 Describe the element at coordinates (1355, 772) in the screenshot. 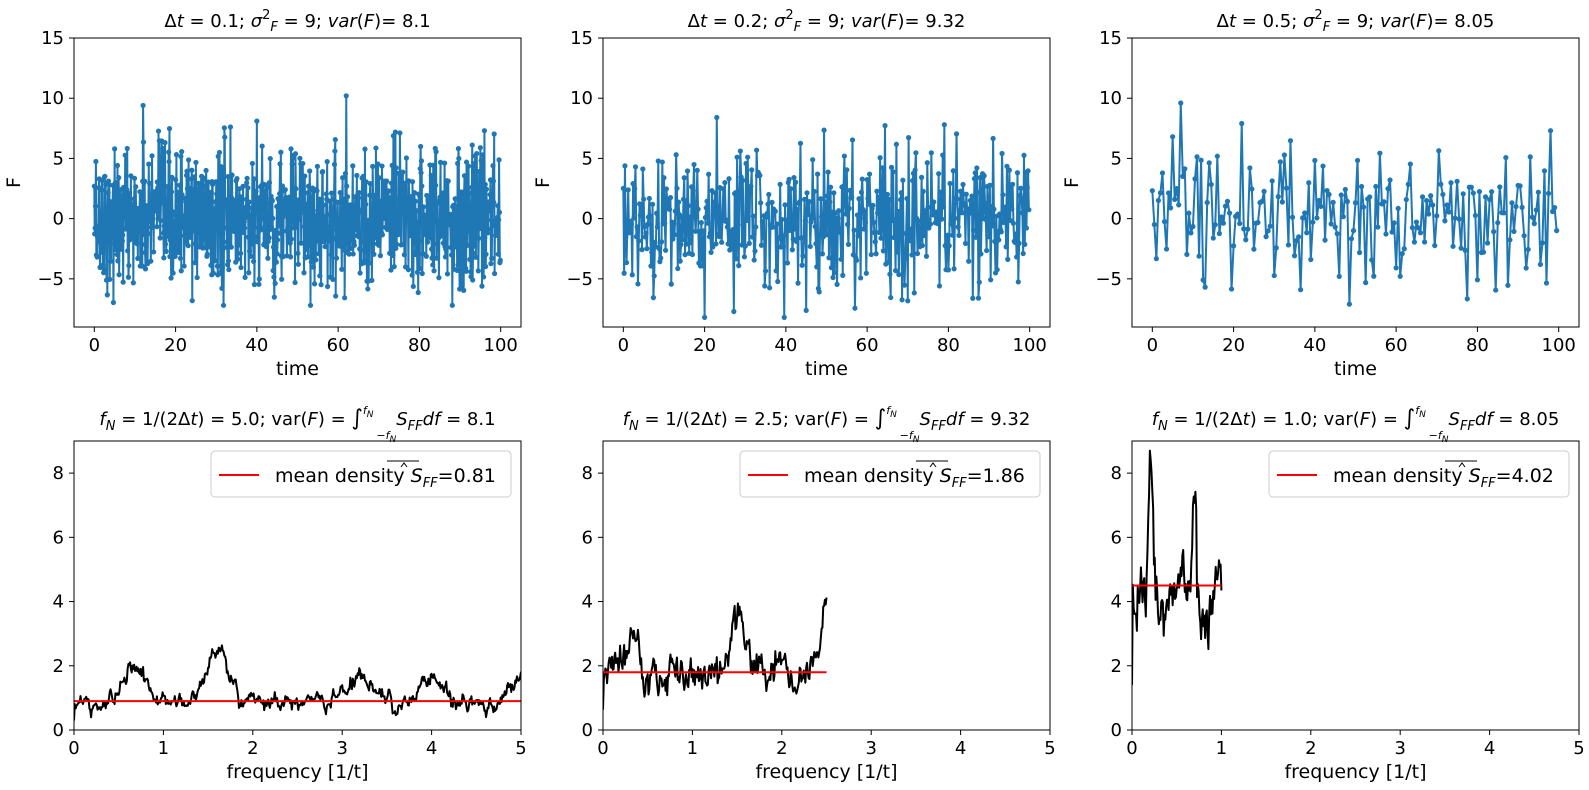

I see `x-axis-label: frequency [1/t]` at that location.